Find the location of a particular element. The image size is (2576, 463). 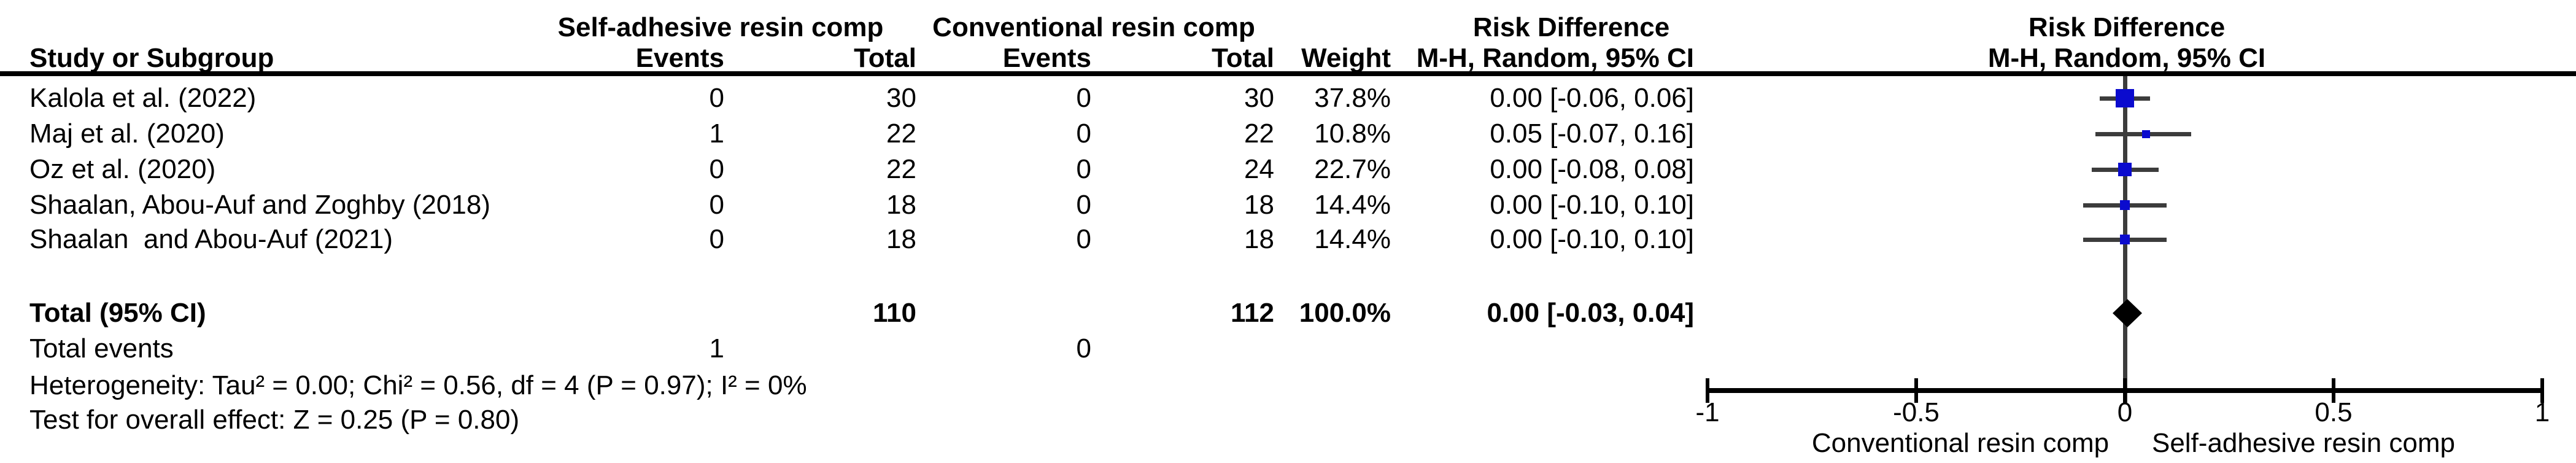

total-row-ci: 0.00 [-0.03, 0.04] is located at coordinates (1590, 313).